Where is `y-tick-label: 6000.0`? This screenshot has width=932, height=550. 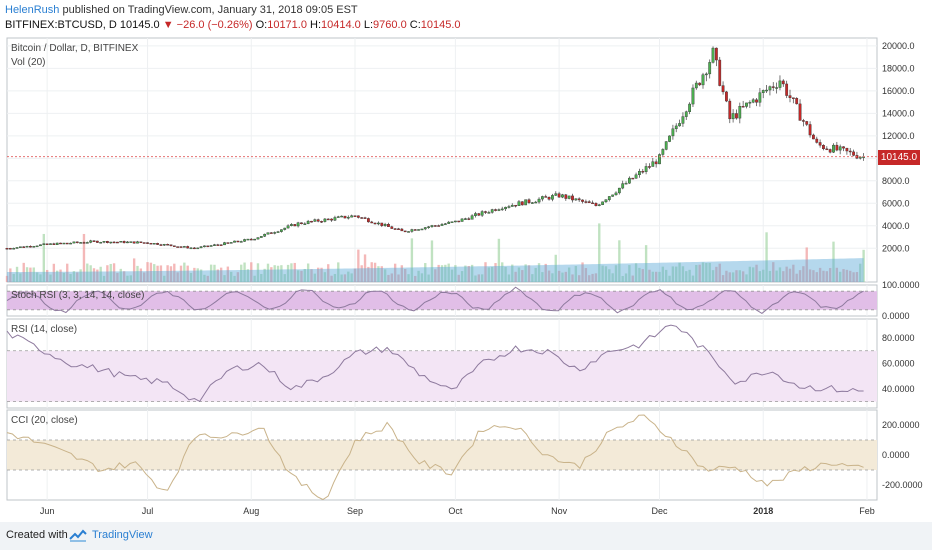 y-tick-label: 6000.0 is located at coordinates (896, 203).